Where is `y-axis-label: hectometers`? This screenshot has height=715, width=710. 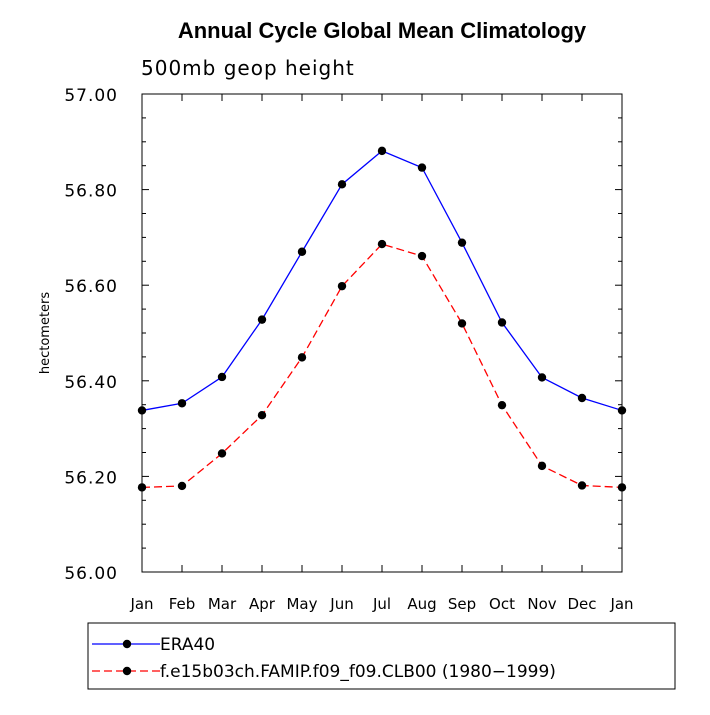
y-axis-label: hectometers is located at coordinates (45, 333).